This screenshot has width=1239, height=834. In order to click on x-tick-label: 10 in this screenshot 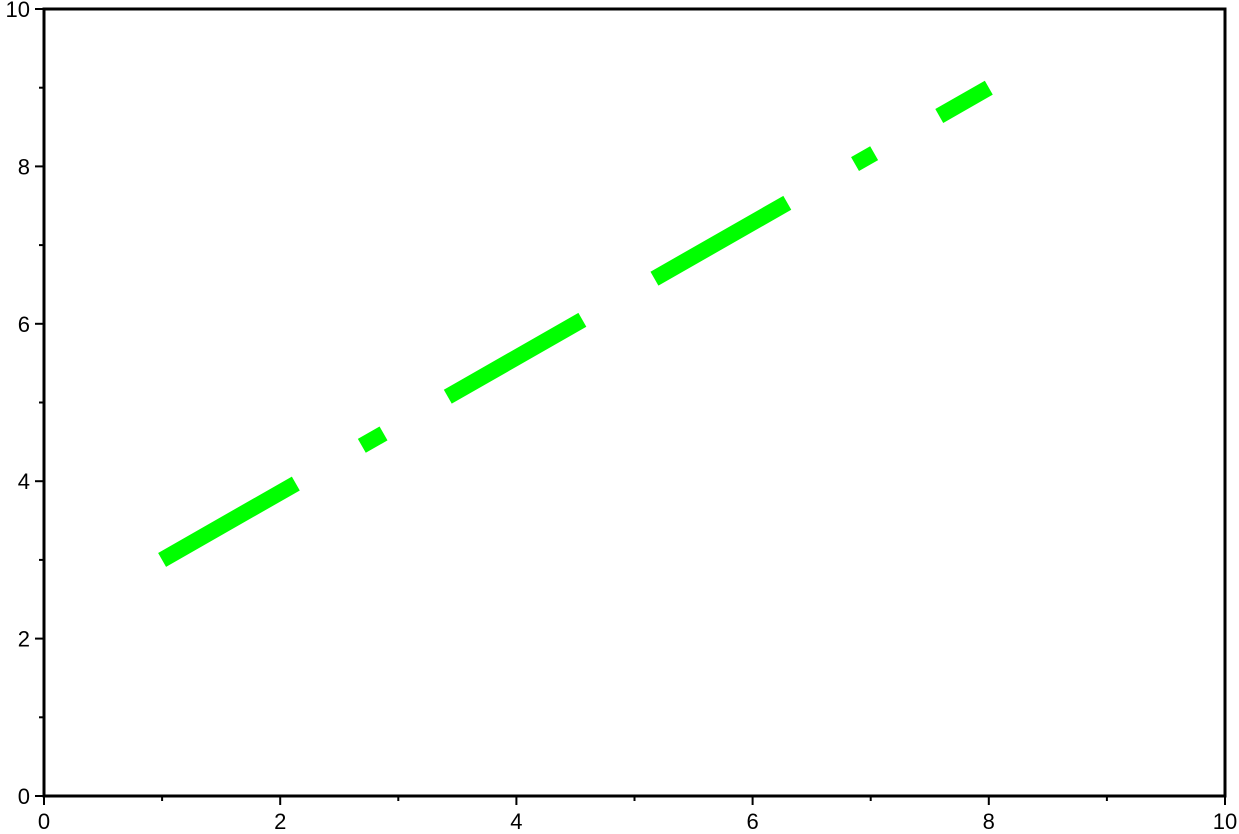, I will do `click(1225, 821)`.